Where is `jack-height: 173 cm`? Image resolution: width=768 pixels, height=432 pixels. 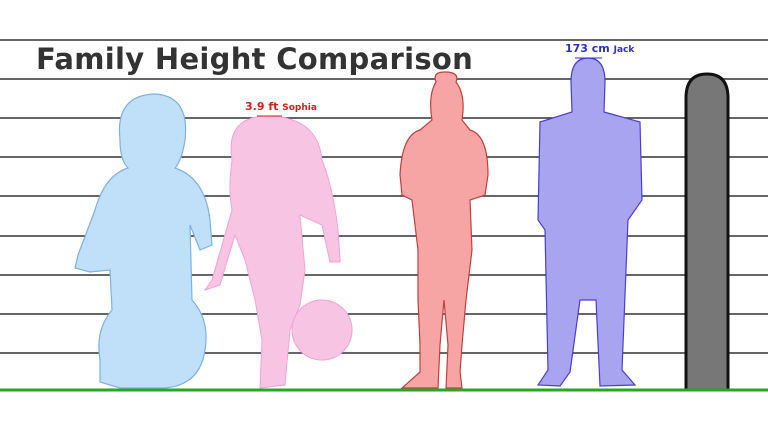
jack-height: 173 cm is located at coordinates (587, 48).